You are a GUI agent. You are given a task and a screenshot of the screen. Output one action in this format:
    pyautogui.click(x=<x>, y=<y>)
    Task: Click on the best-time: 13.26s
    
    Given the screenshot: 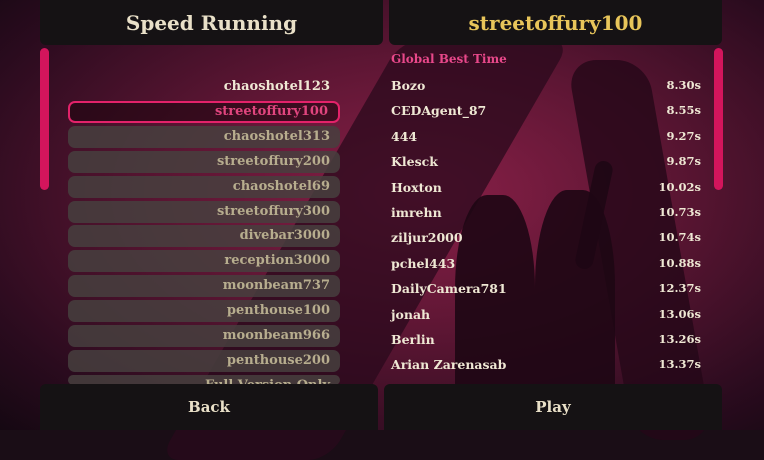 What is the action you would take?
    pyautogui.click(x=680, y=339)
    